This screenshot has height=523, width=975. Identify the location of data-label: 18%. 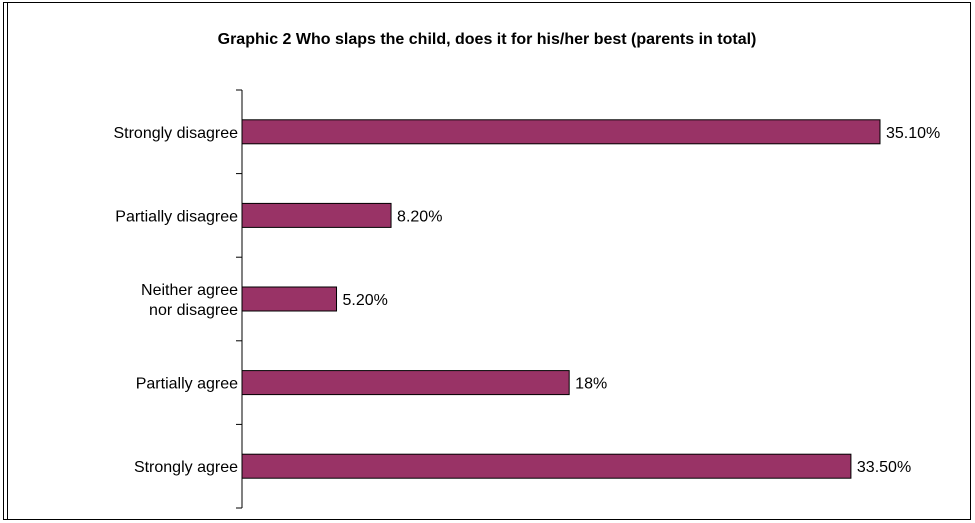
(591, 384).